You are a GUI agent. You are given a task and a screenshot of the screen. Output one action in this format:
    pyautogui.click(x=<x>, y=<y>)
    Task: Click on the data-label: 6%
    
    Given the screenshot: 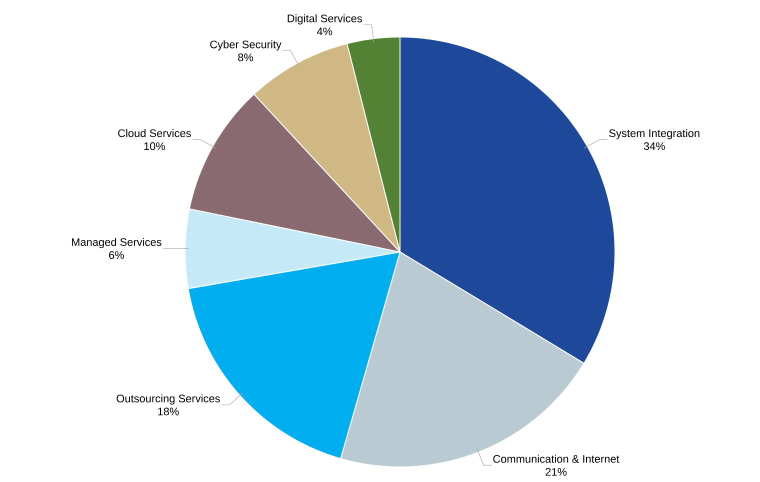 What is the action you would take?
    pyautogui.click(x=116, y=255)
    